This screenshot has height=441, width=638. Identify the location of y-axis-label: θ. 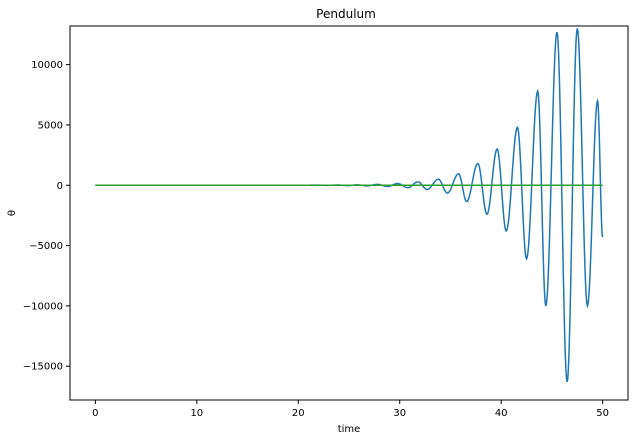
(12, 213).